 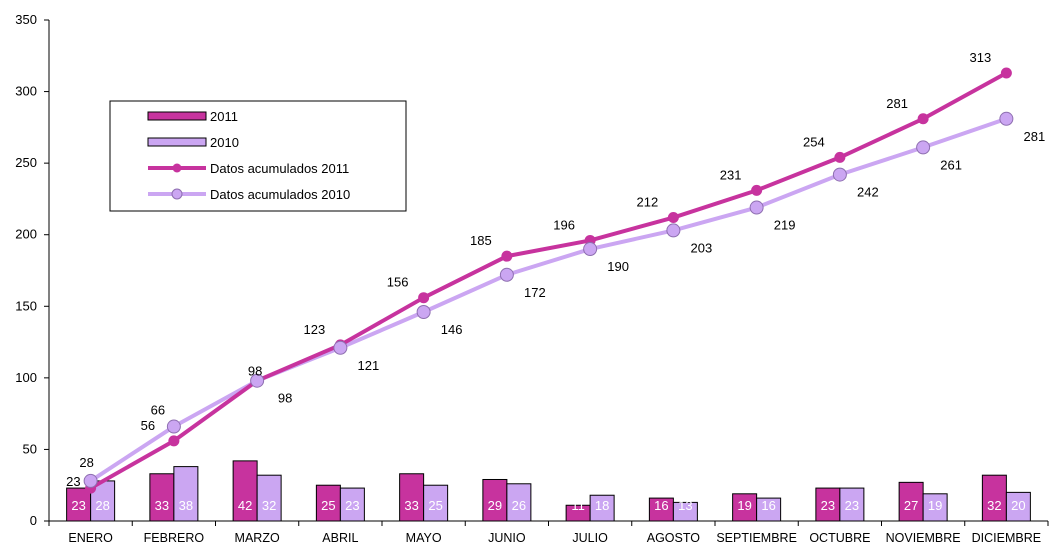 What do you see at coordinates (224, 116) in the screenshot?
I see `legend-label: 2011` at bounding box center [224, 116].